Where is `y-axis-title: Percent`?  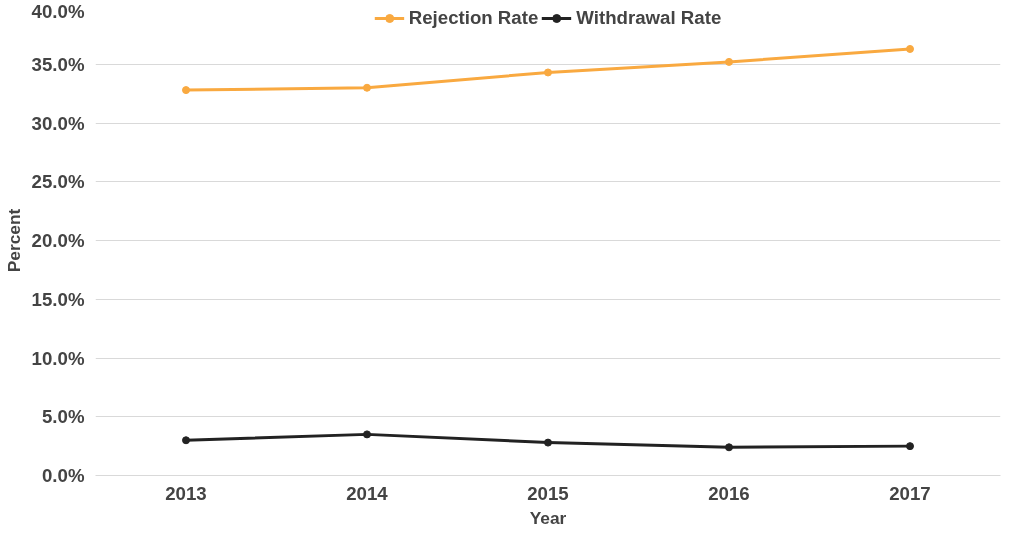
y-axis-title: Percent is located at coordinates (13, 240).